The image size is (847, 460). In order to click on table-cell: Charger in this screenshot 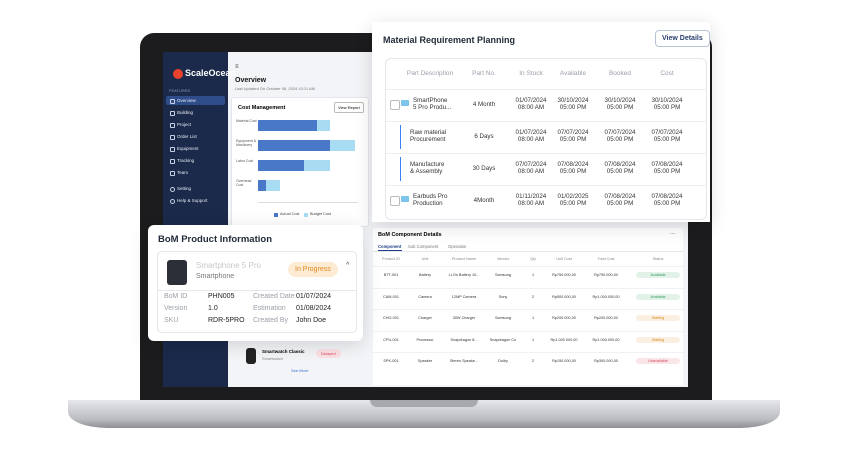, I will do `click(425, 318)`.